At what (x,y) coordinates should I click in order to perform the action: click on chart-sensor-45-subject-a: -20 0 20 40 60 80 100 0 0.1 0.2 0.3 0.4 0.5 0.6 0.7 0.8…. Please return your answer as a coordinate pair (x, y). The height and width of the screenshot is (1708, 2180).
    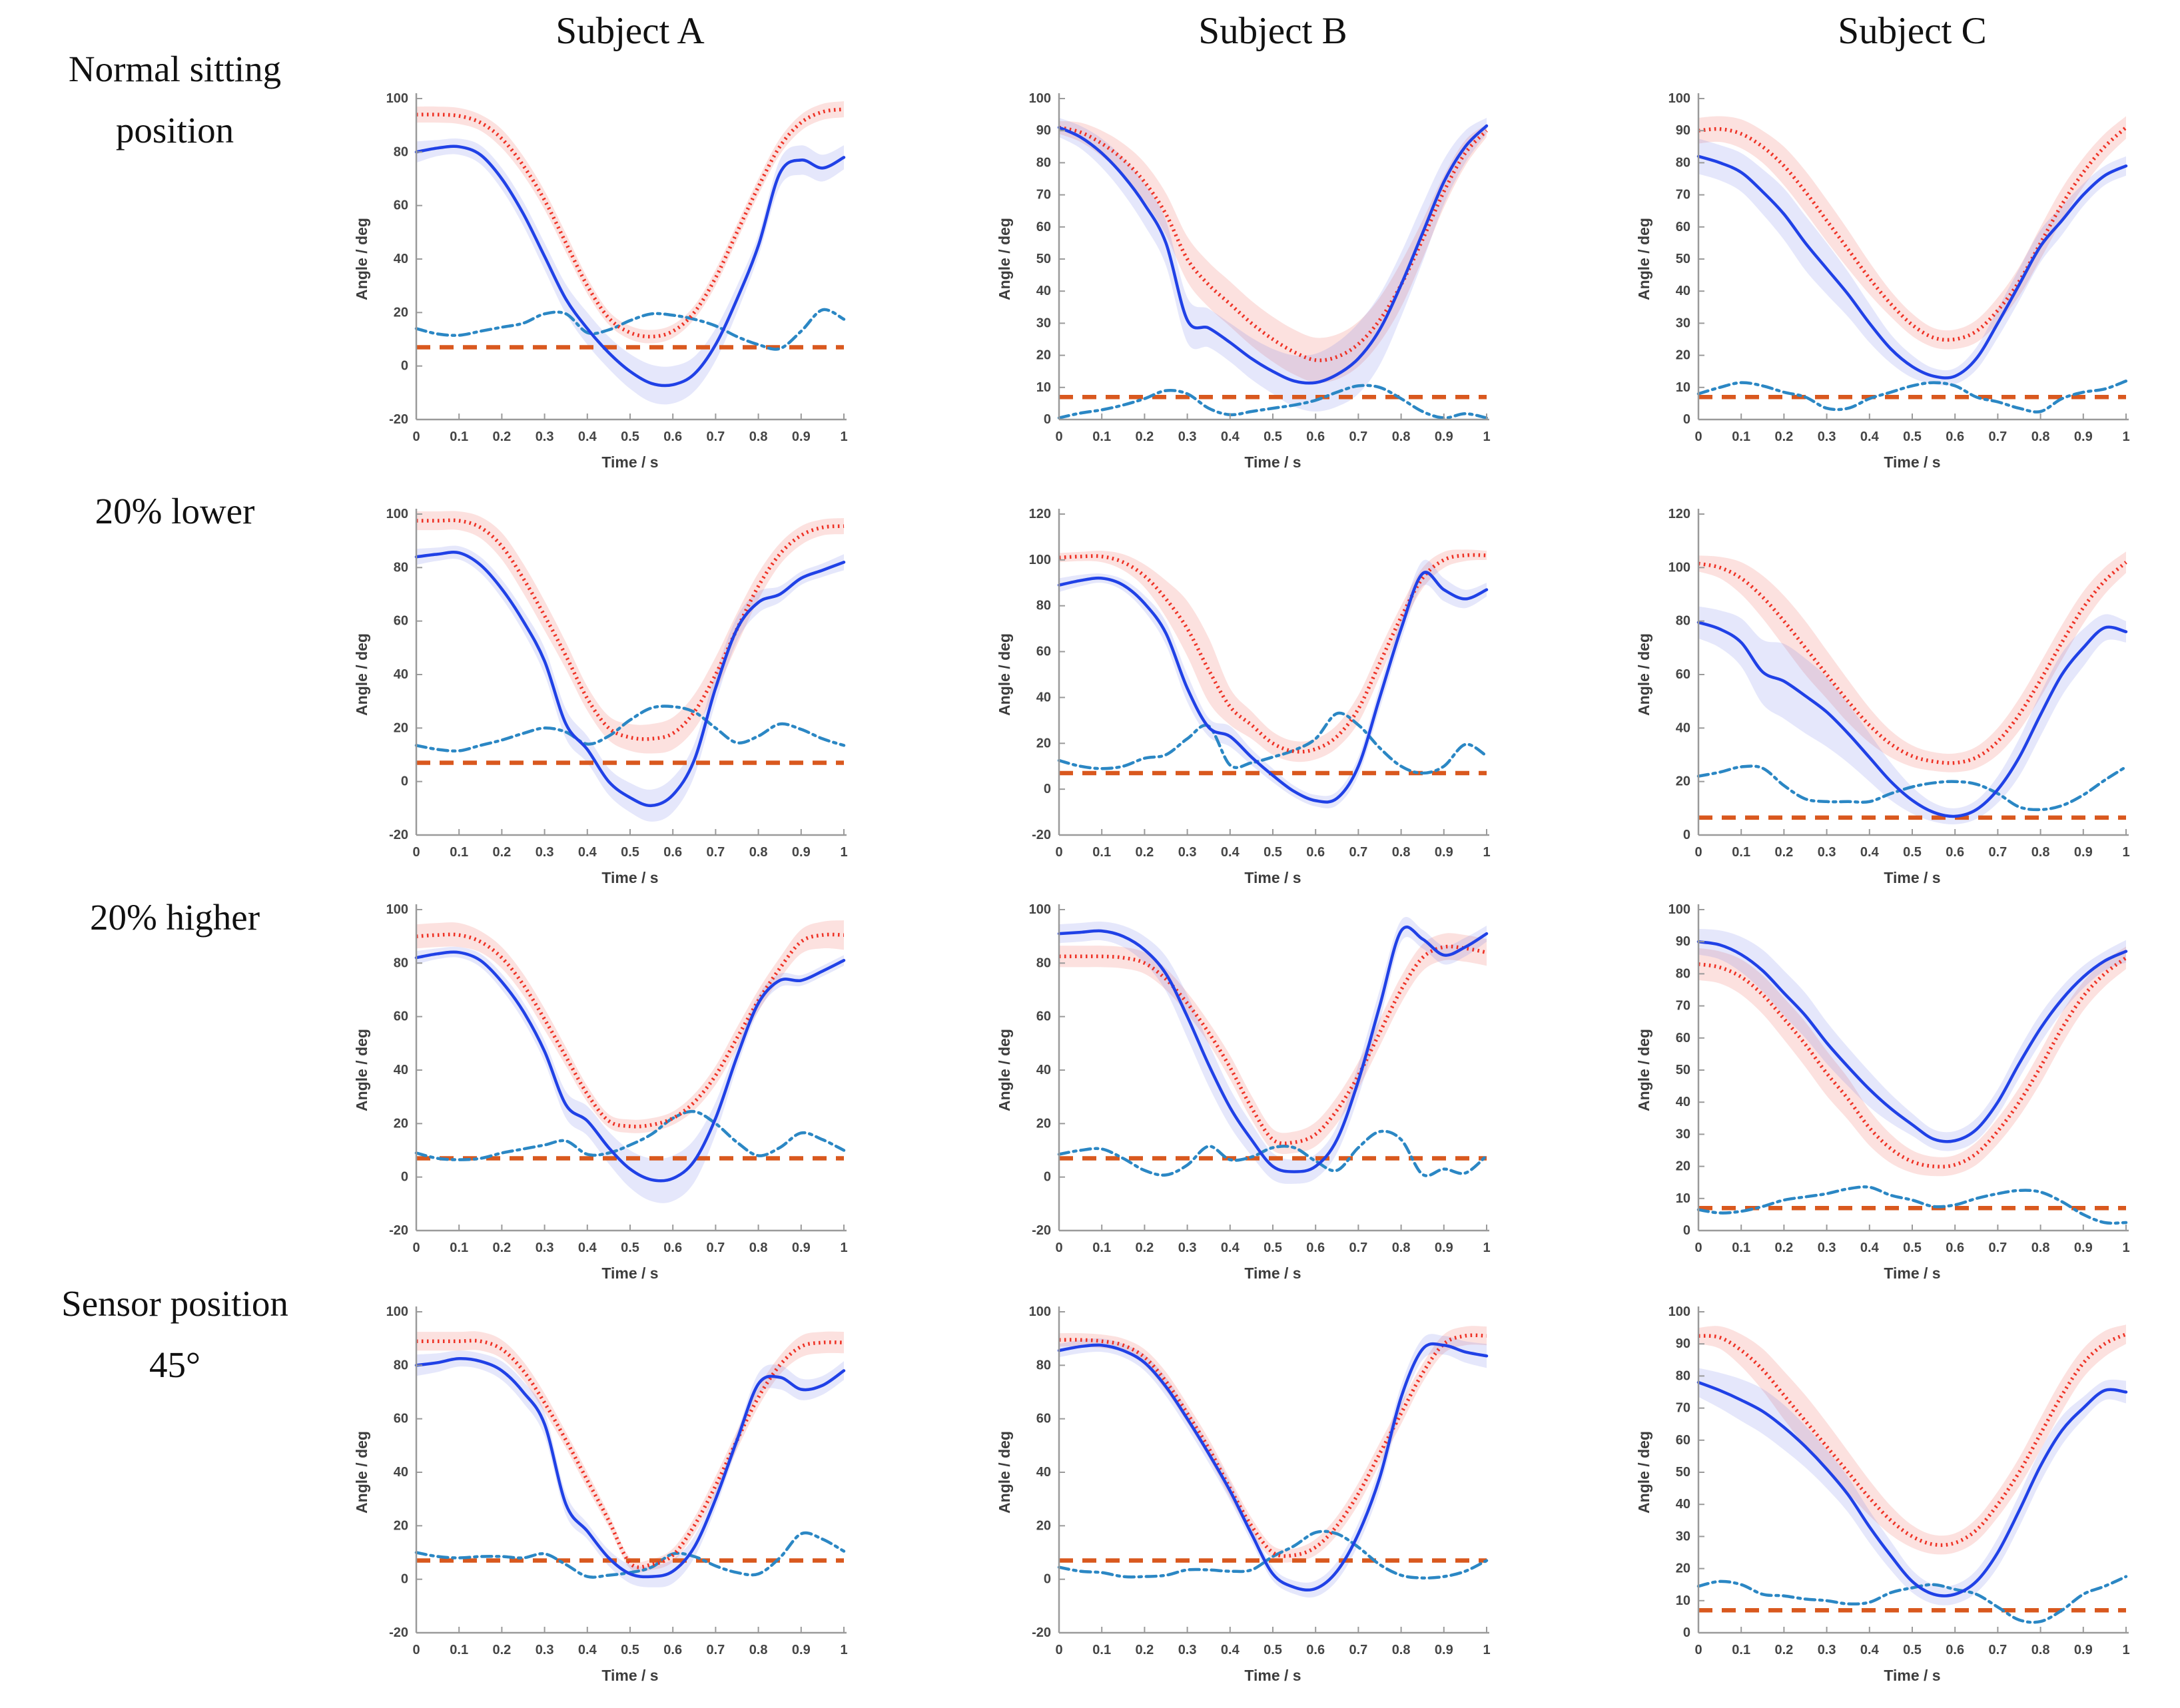
    Looking at the image, I should click on (600, 1494).